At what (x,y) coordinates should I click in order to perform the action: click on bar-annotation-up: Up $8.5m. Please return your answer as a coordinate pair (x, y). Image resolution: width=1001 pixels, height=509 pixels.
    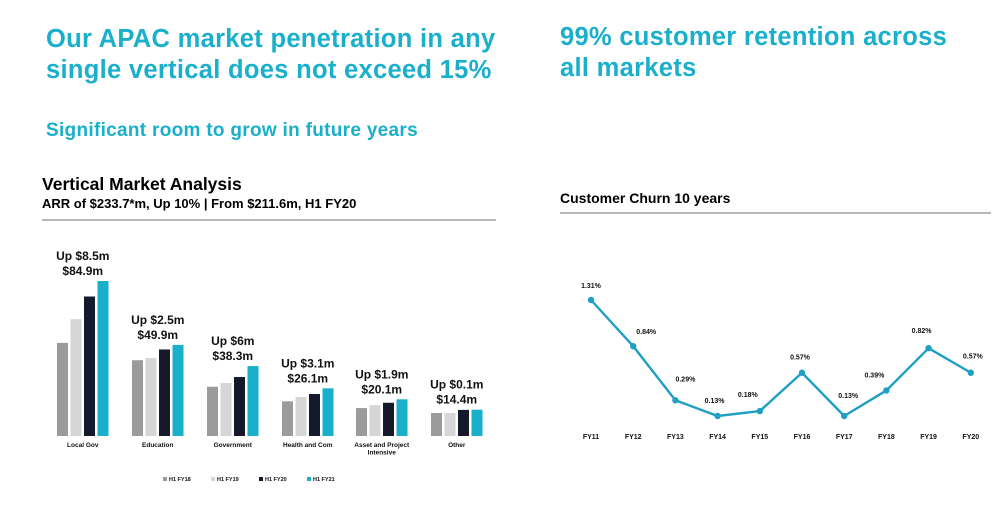
    Looking at the image, I should click on (82, 256).